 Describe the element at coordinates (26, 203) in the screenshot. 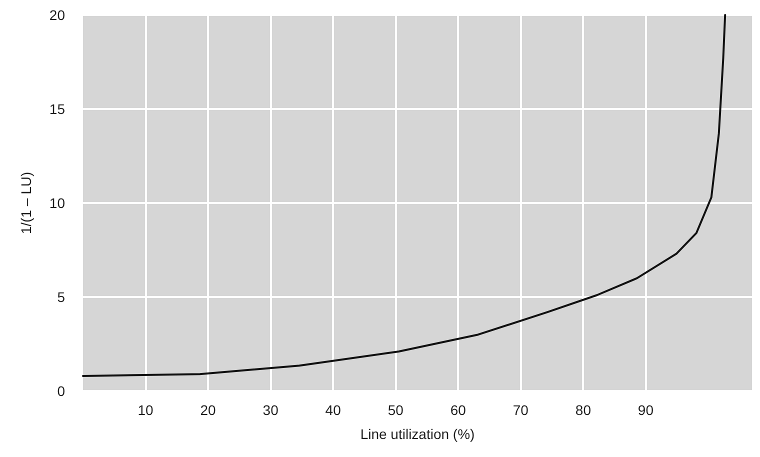

I see `y-axis-title: 1/(1 – LU)` at that location.